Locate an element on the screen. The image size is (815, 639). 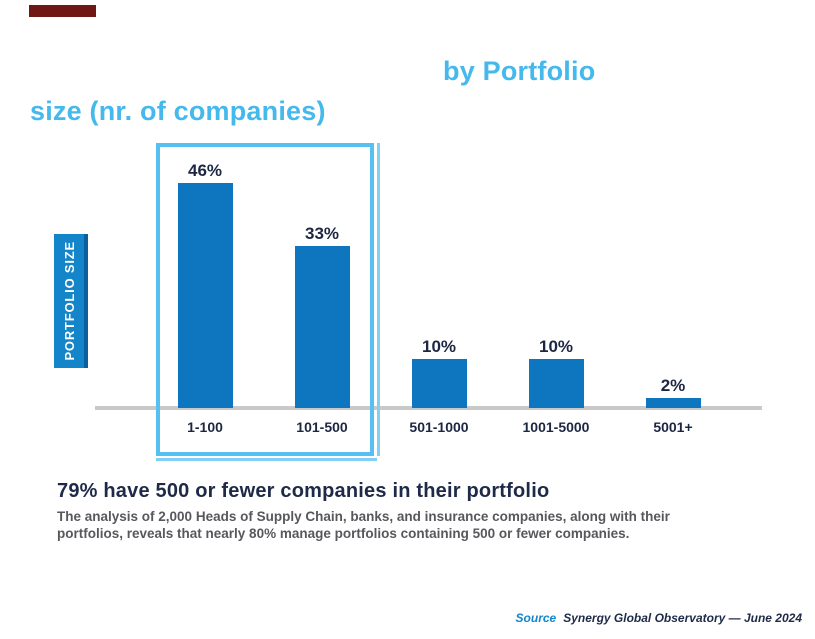
bar-value-label: 46% is located at coordinates (205, 170).